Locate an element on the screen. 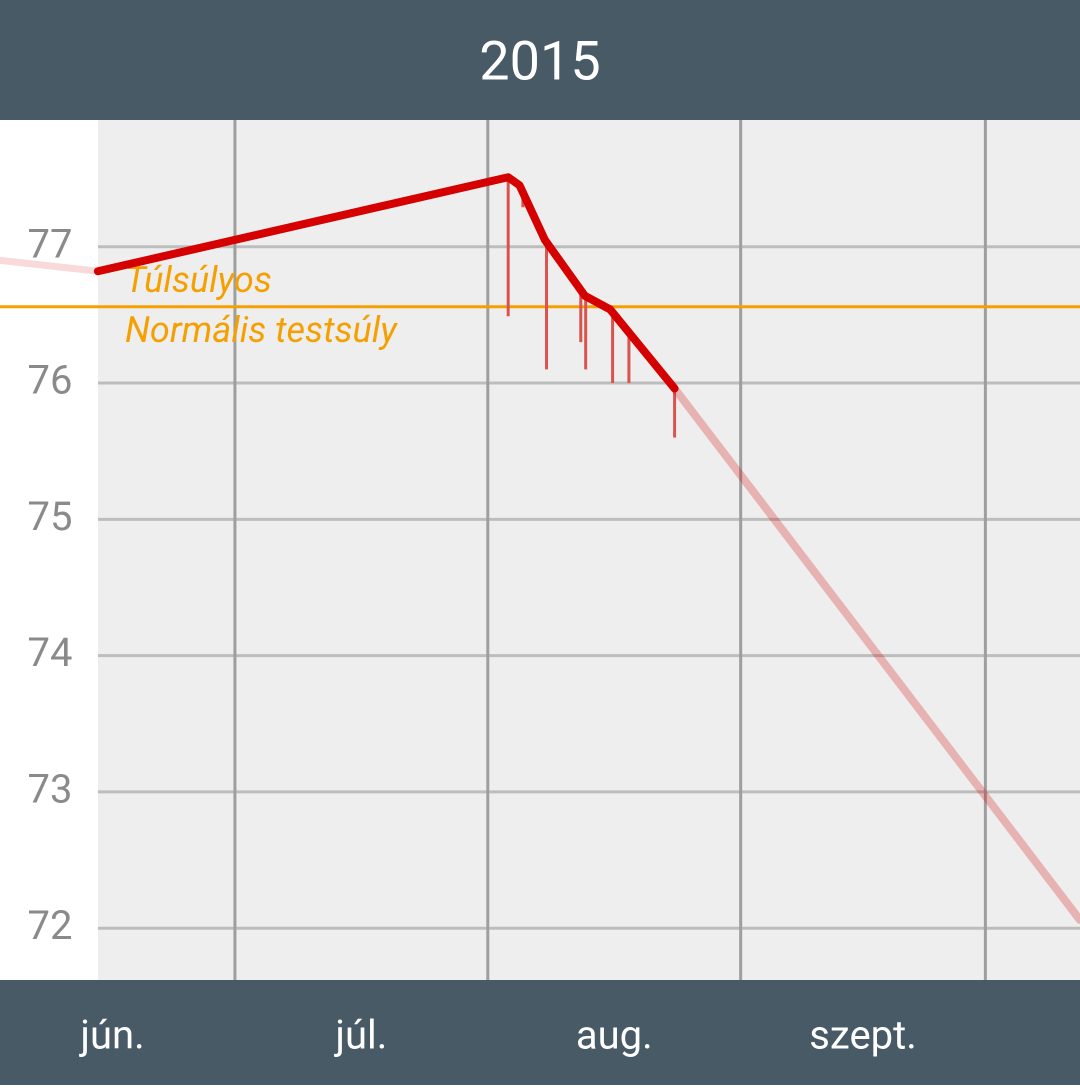 Image resolution: width=1080 pixels, height=1089 pixels. y-tick-label: 74 is located at coordinates (50, 652).